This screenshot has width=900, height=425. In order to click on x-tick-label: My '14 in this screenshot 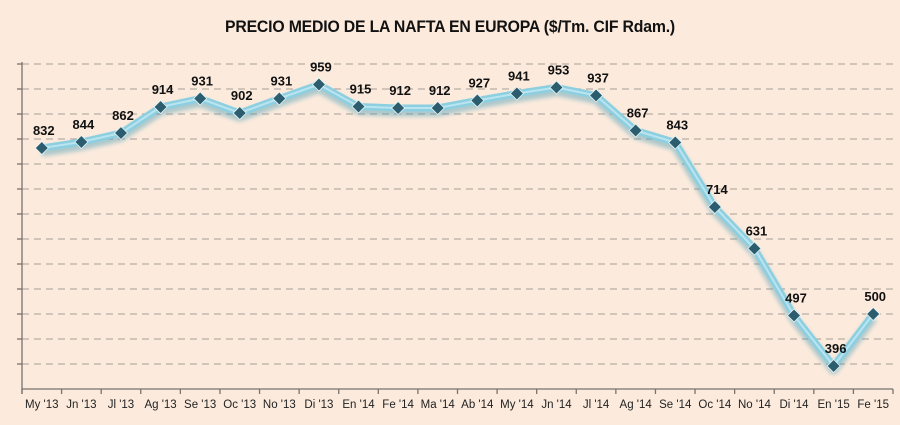, I will do `click(517, 405)`.